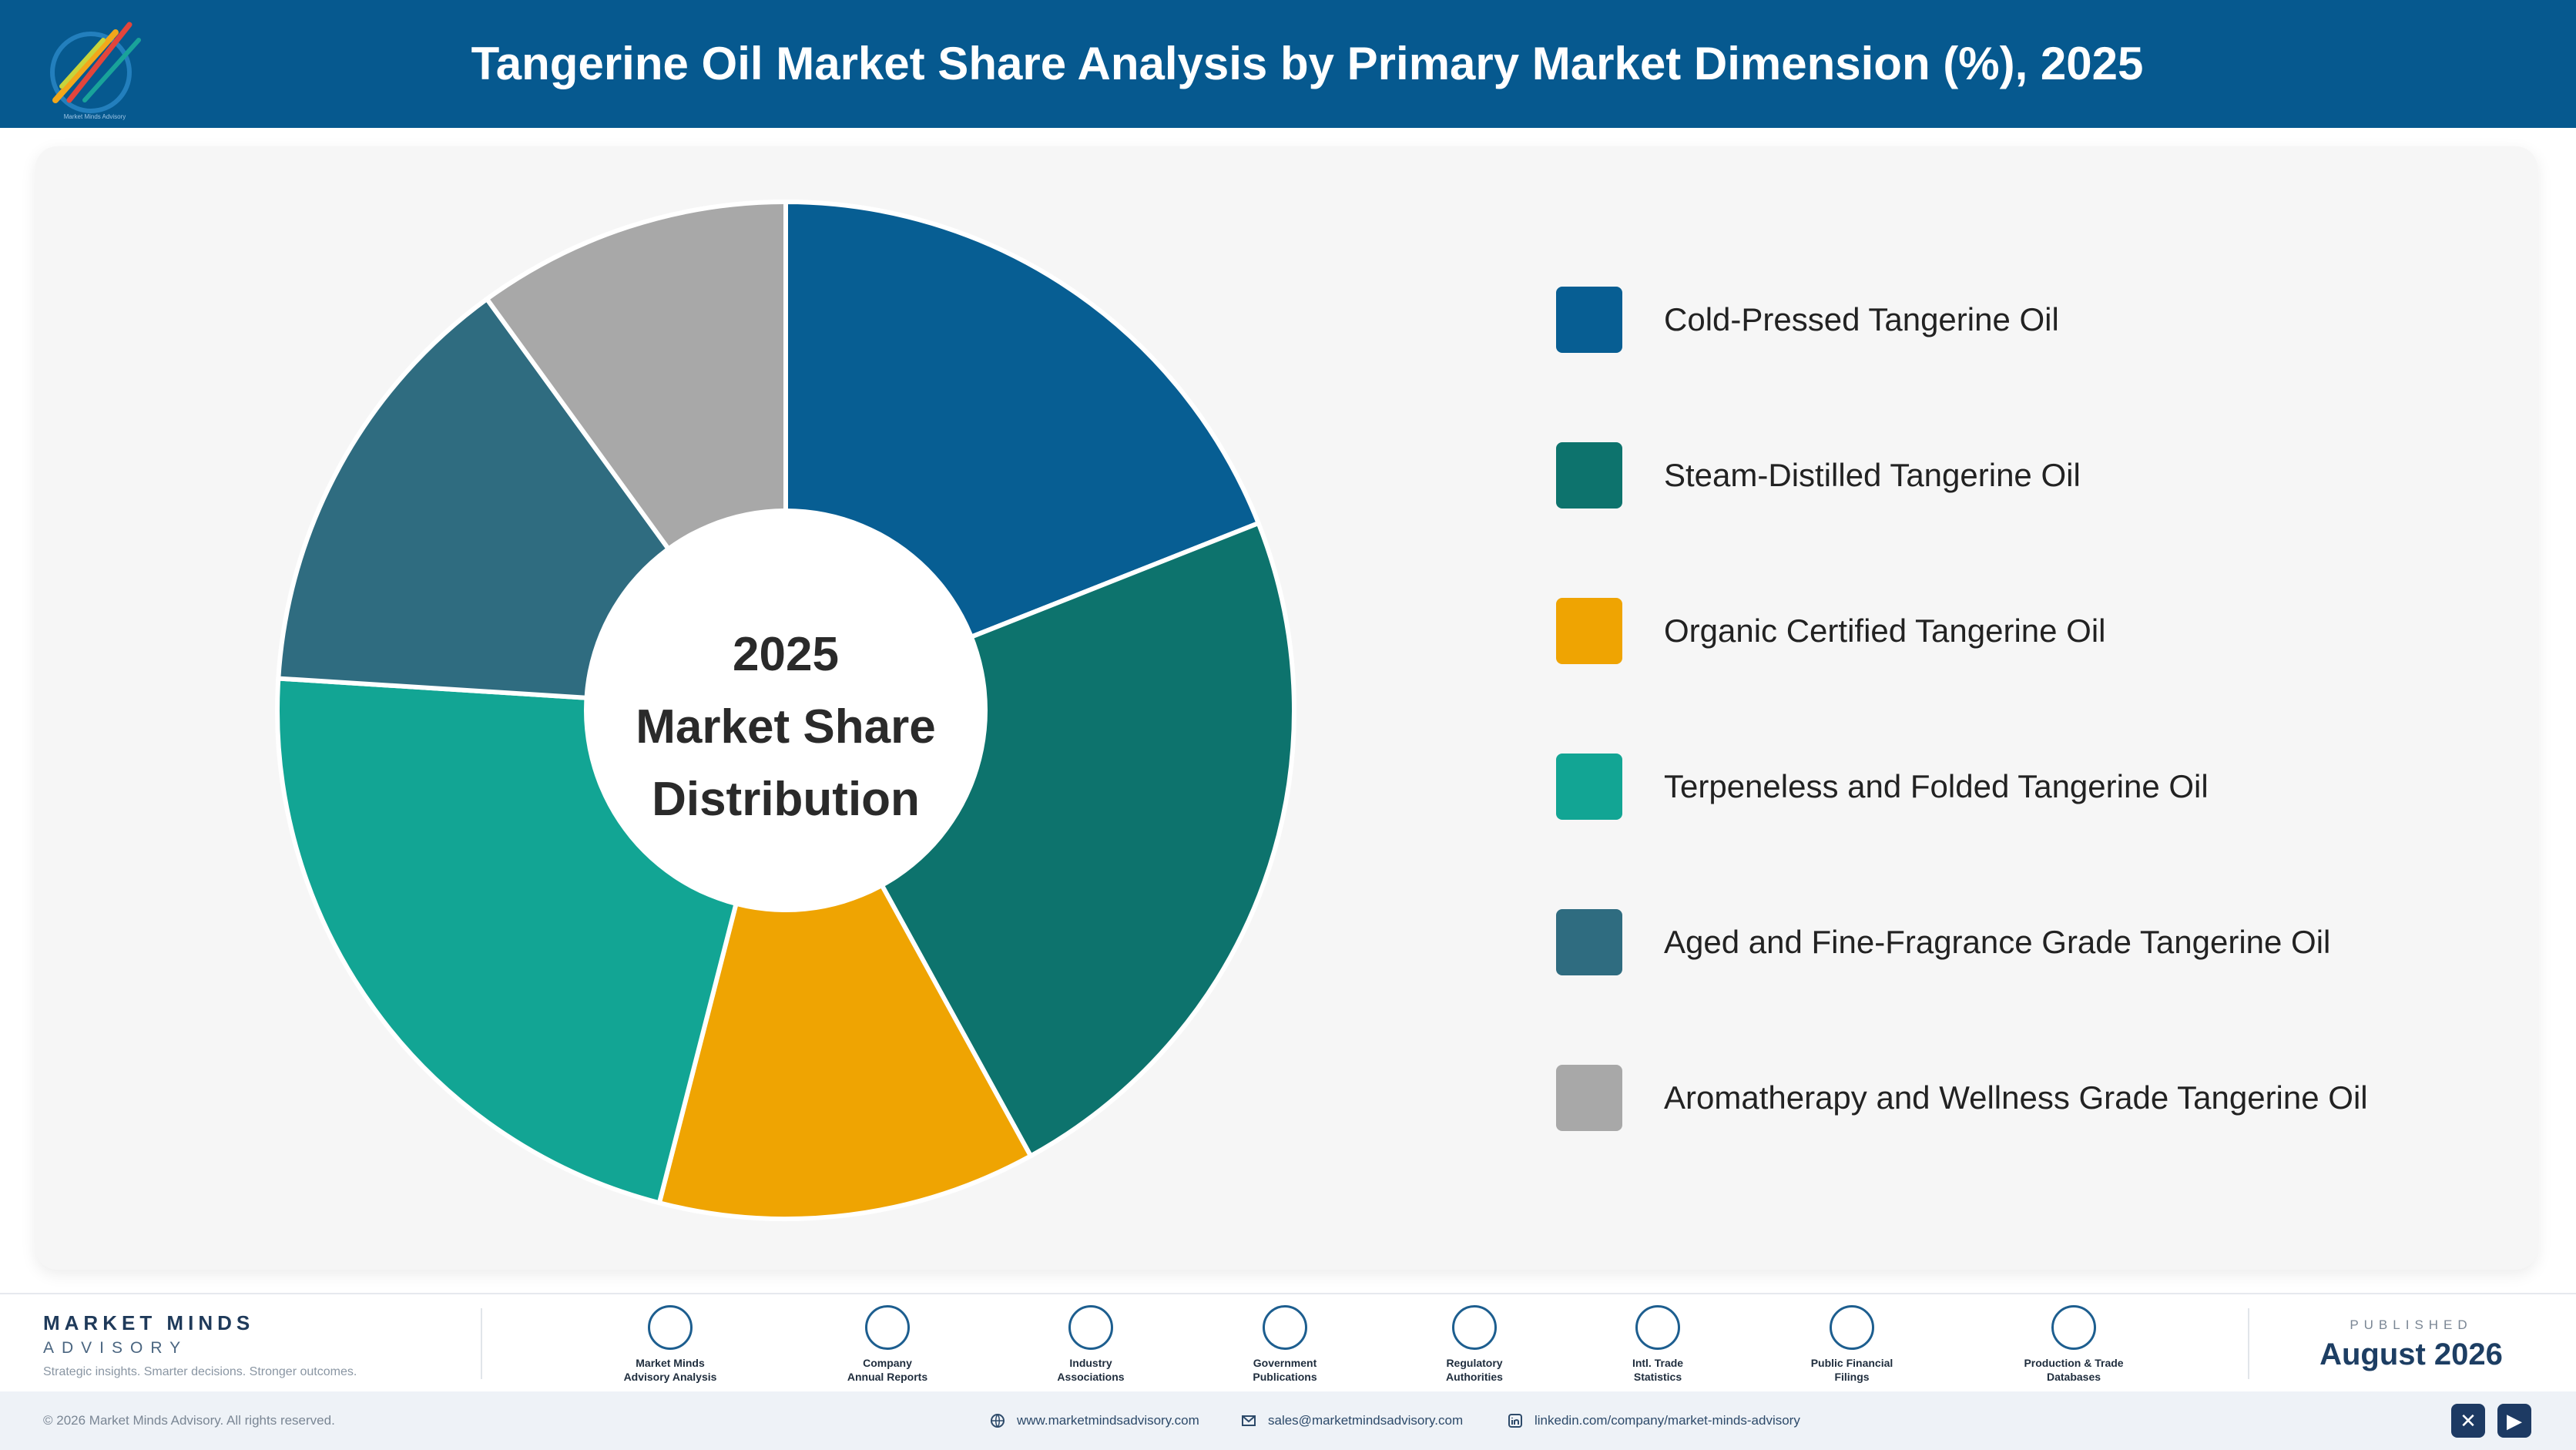 The height and width of the screenshot is (1450, 2576). What do you see at coordinates (2468, 1421) in the screenshot?
I see `x-social-icon: ✕` at bounding box center [2468, 1421].